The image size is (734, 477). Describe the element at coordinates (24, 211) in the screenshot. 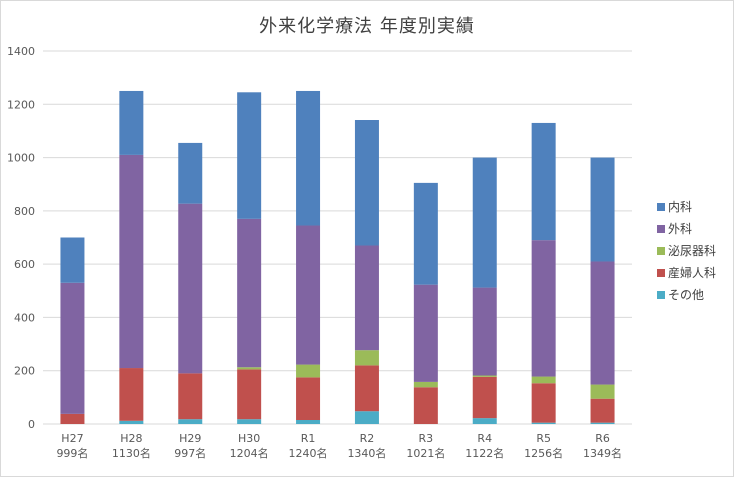

I see `y-tick-label: 800` at that location.